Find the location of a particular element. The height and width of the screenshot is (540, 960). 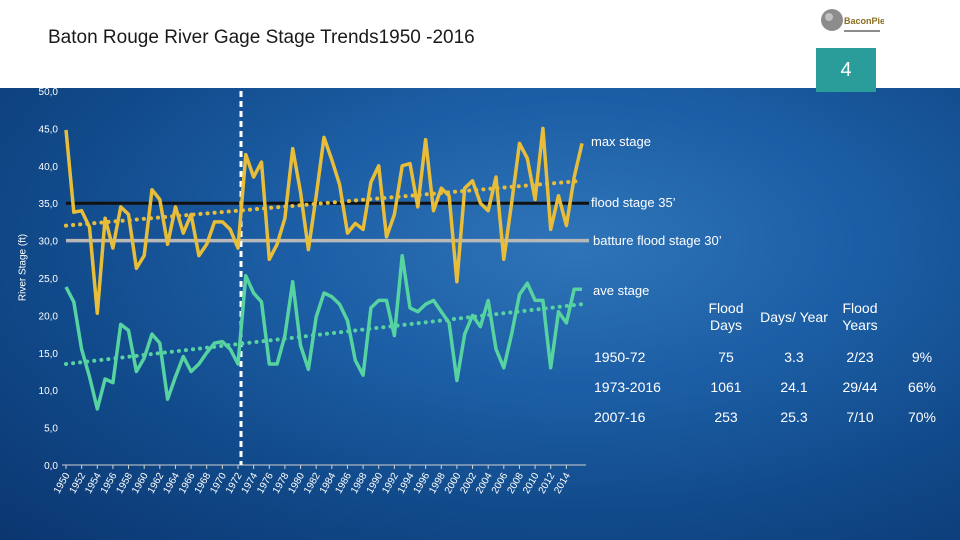

logo: BaconPie is located at coordinates (852, 20).